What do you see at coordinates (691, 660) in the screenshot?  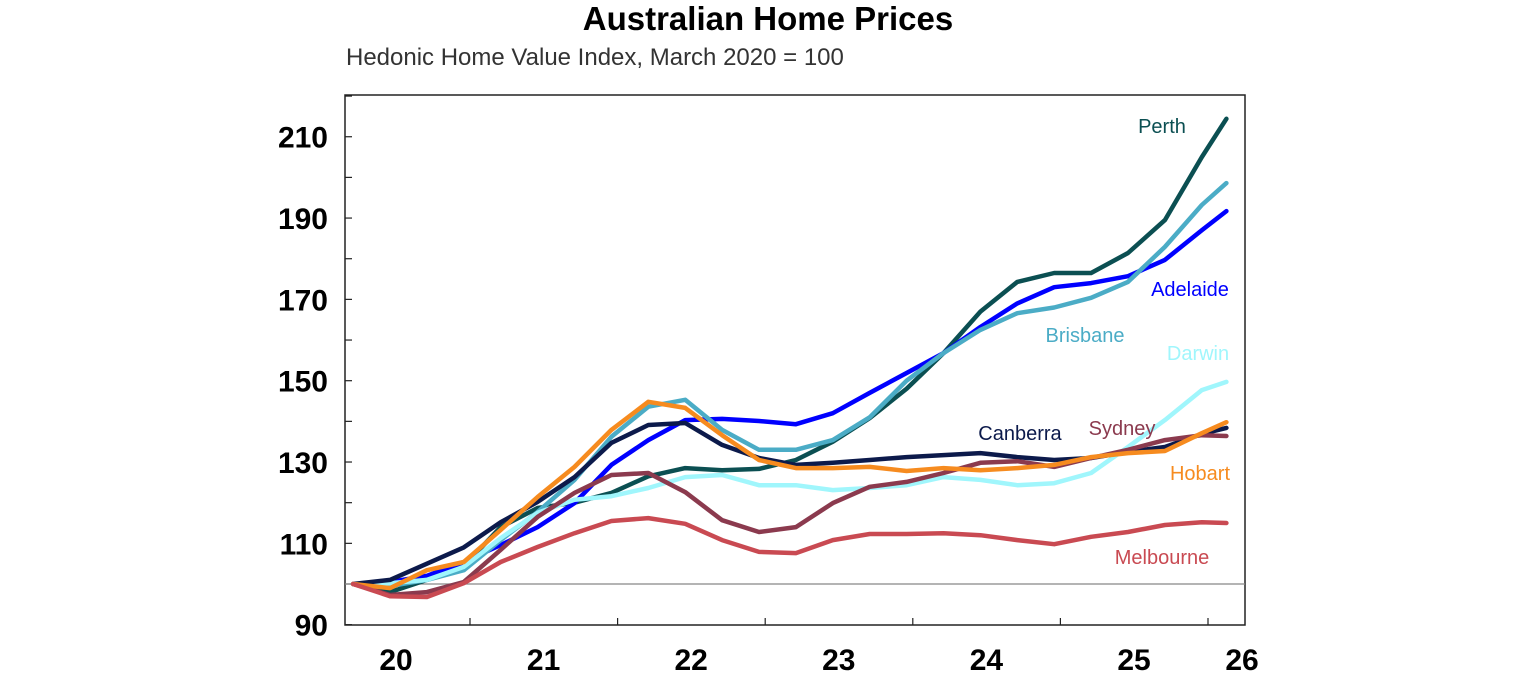 I see `x-tick-label: 22` at bounding box center [691, 660].